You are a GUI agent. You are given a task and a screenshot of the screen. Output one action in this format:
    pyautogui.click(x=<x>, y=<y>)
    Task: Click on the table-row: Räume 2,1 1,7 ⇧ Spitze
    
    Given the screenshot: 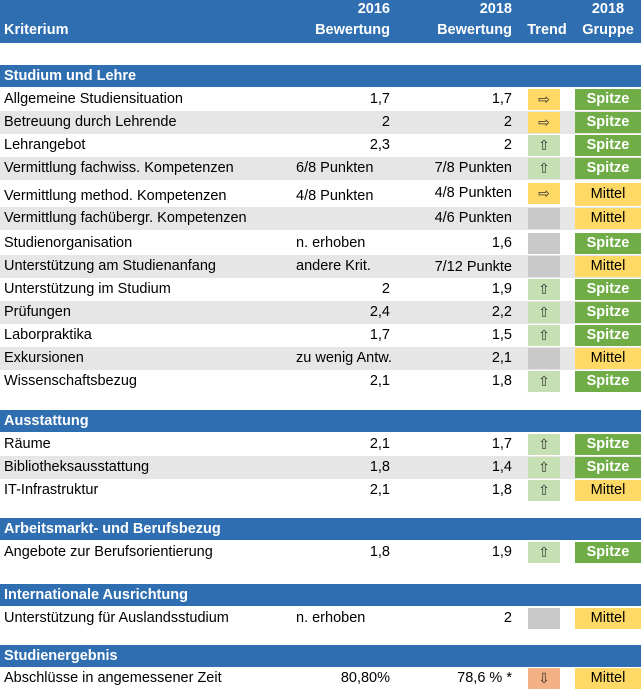 What is the action you would take?
    pyautogui.click(x=320, y=444)
    